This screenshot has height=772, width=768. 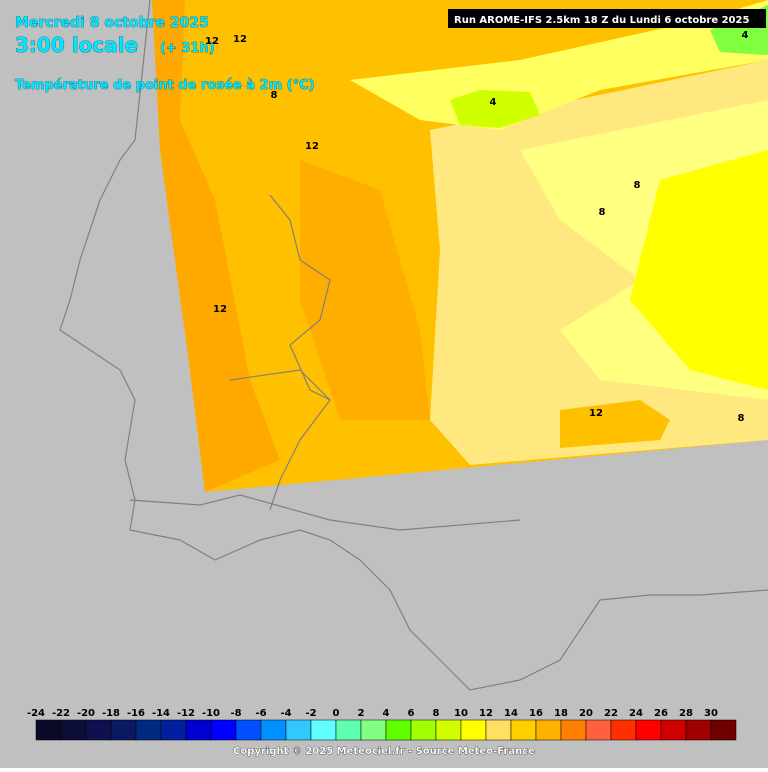 What do you see at coordinates (586, 713) in the screenshot?
I see `legend-label: 20` at bounding box center [586, 713].